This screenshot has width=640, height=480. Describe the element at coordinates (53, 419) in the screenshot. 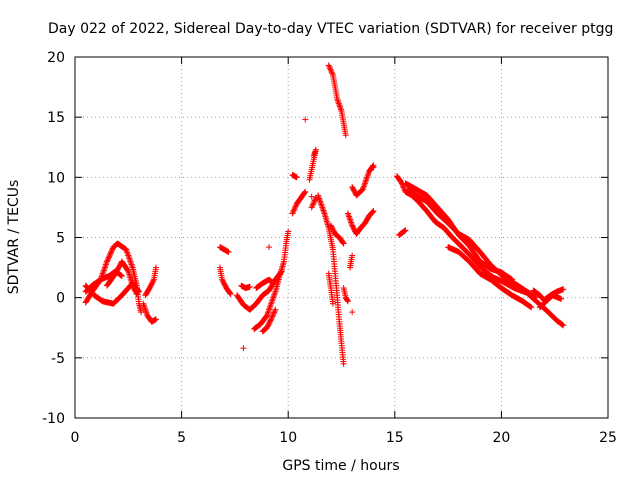

I see `y-tick-label: -10` at that location.